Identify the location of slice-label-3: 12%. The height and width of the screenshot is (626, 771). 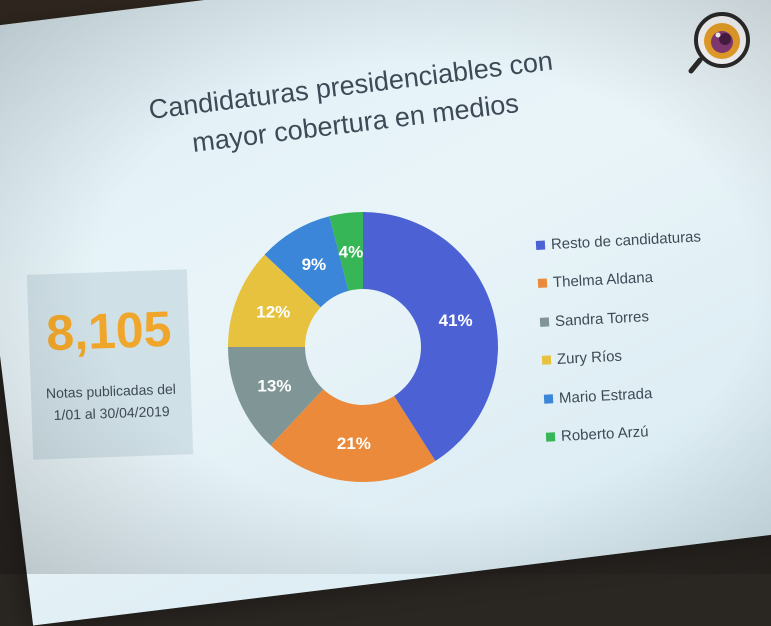
(273, 311).